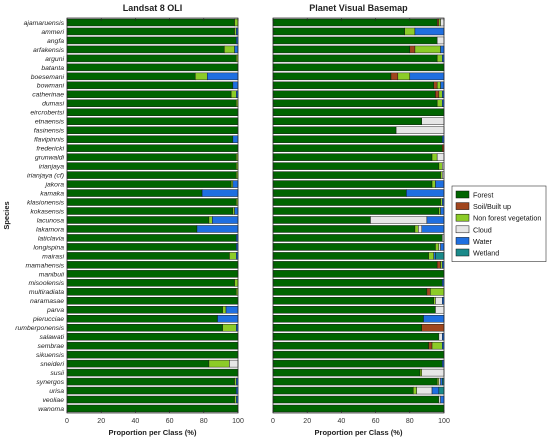  What do you see at coordinates (53, 256) in the screenshot?
I see `species-label-mairasi: mairasi` at bounding box center [53, 256].